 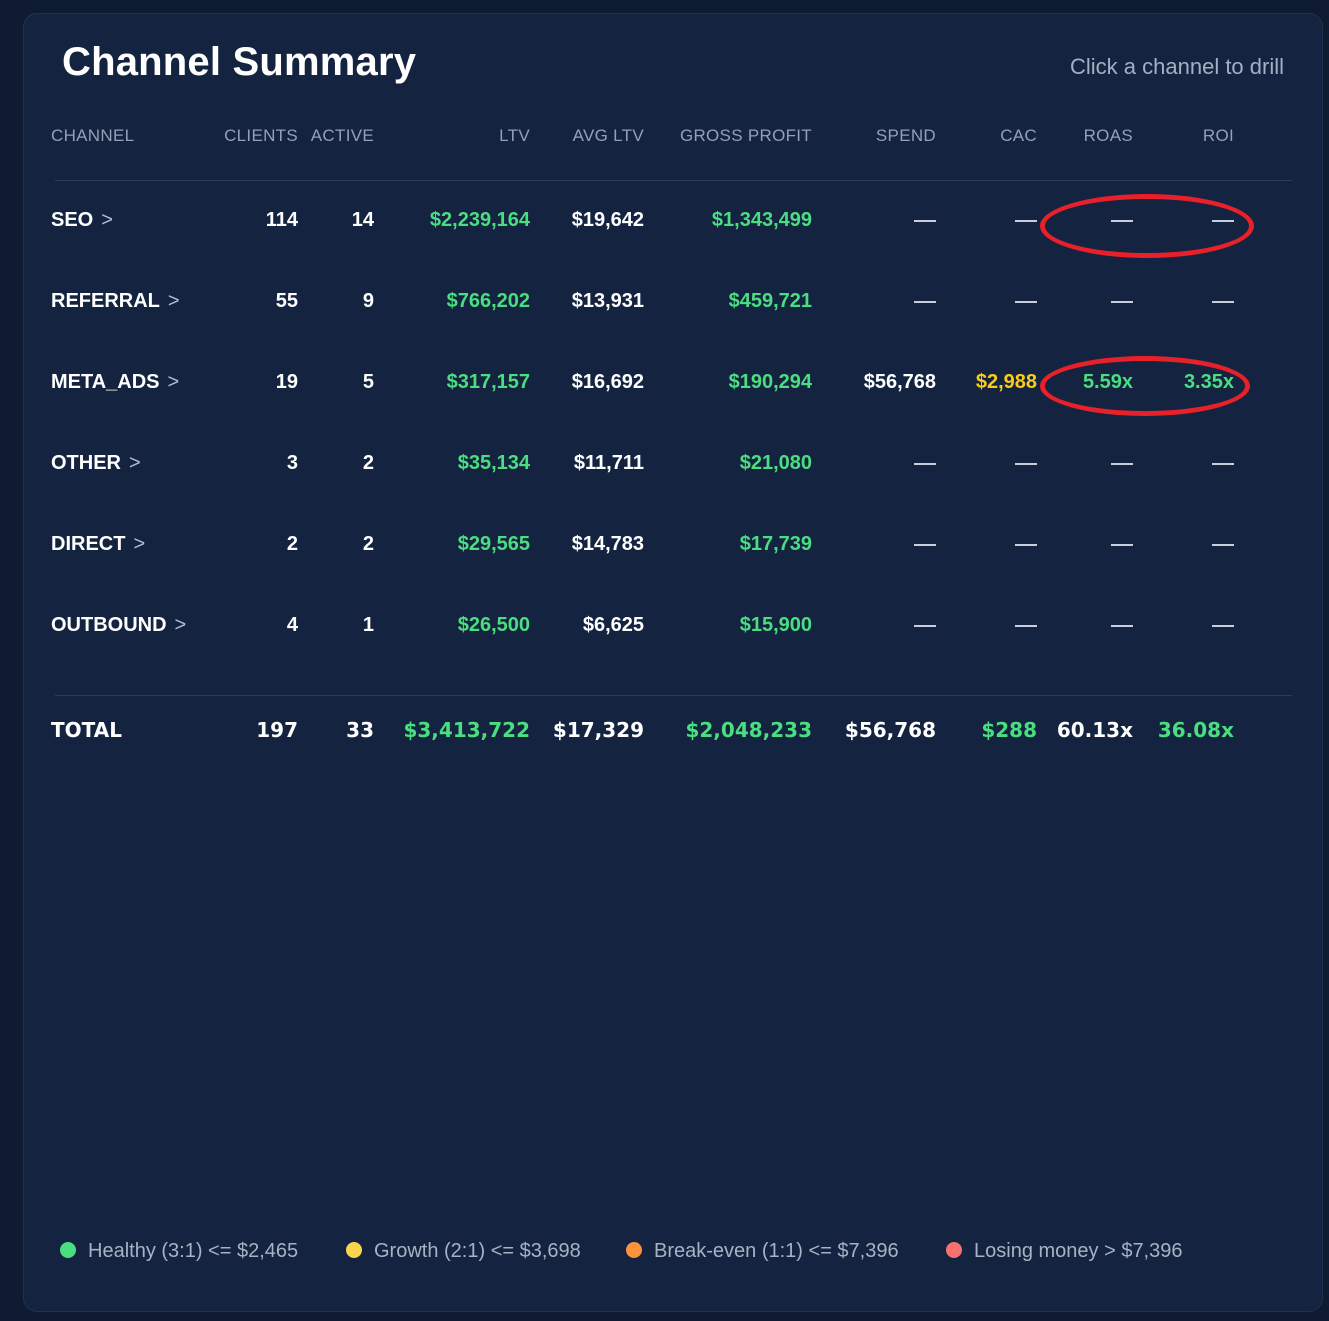 I want to click on channel-name: META_ADS >, so click(x=115, y=382).